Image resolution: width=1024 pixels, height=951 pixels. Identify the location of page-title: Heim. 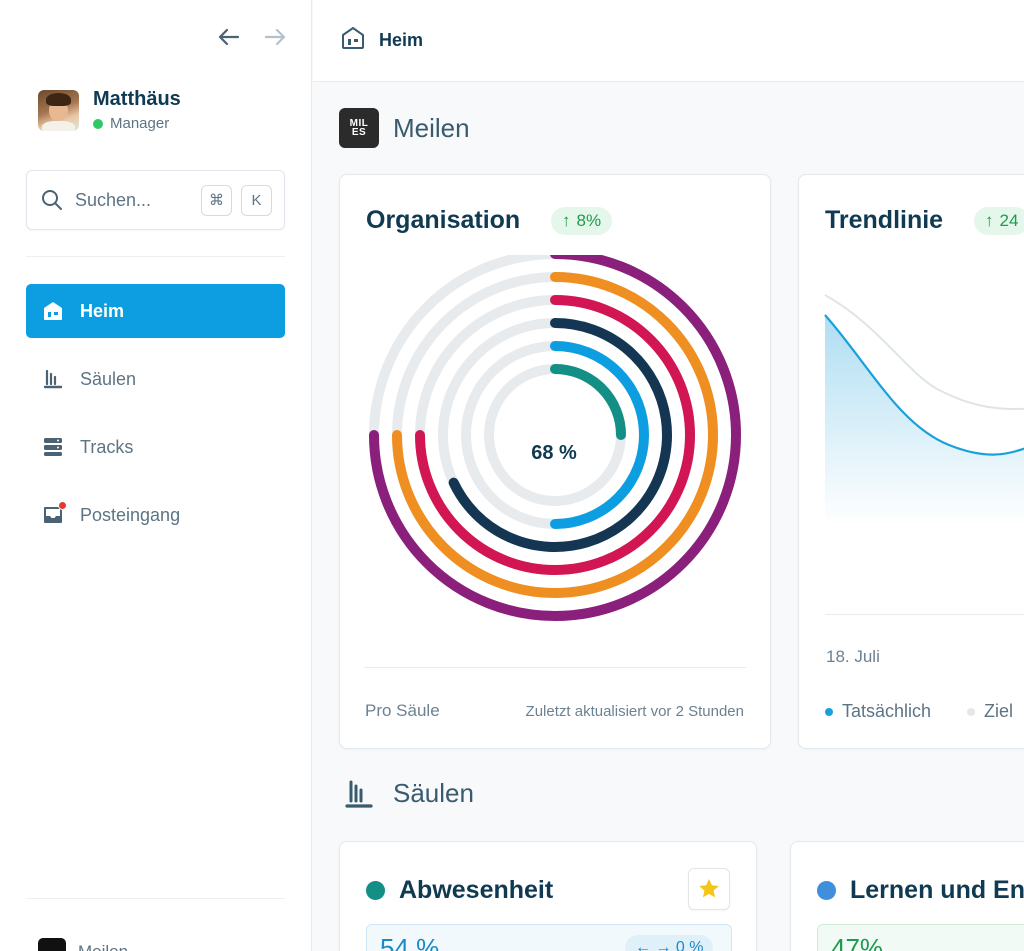
(401, 40).